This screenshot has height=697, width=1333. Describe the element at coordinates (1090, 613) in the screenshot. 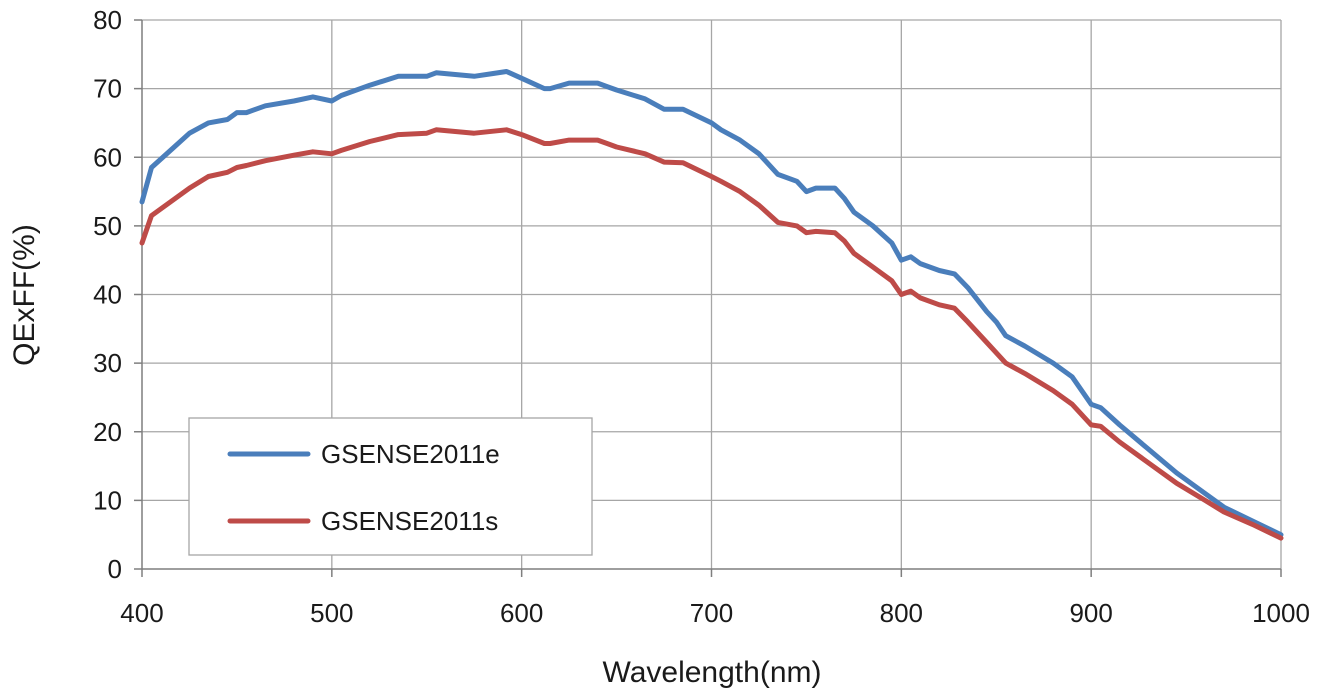

I see `x-tick-label: 900` at that location.